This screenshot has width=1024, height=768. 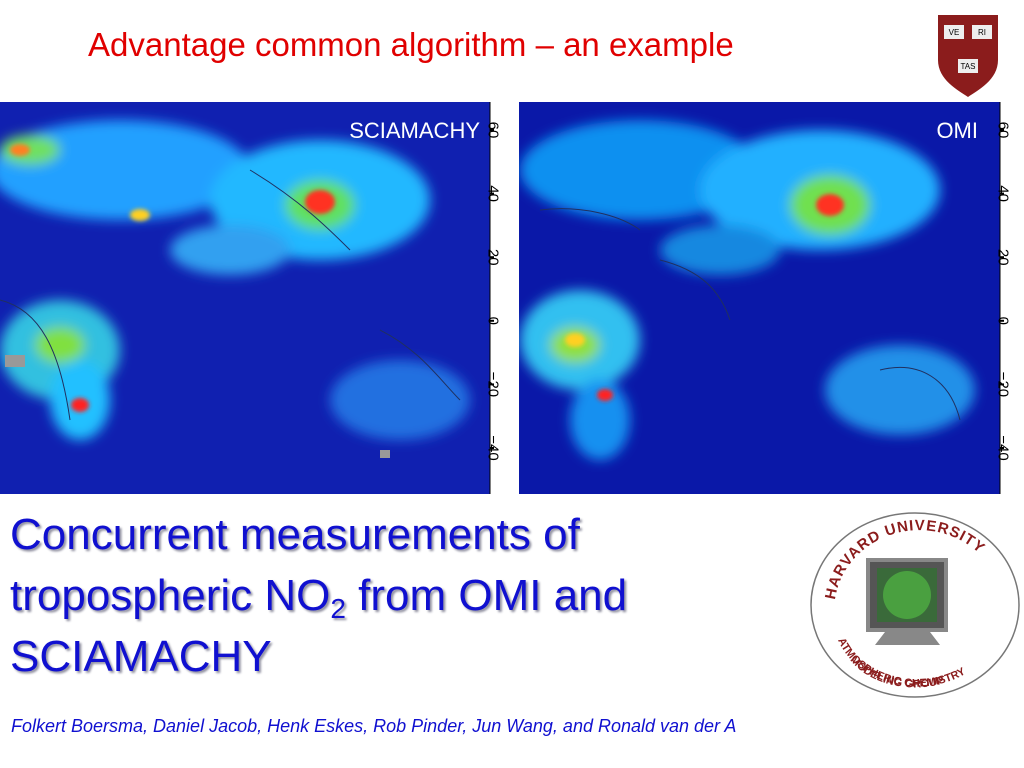 I want to click on slide-title: Advantage common algorithm – an example, so click(x=411, y=44).